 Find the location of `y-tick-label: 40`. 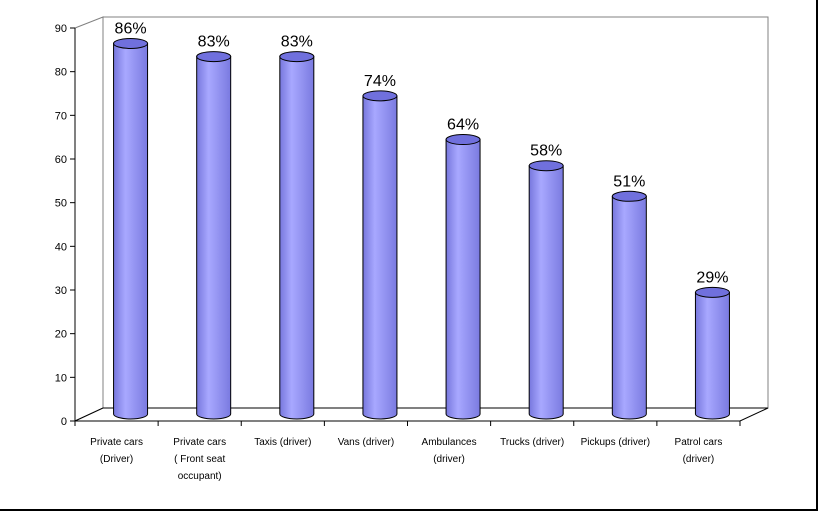

y-tick-label: 40 is located at coordinates (61, 247).